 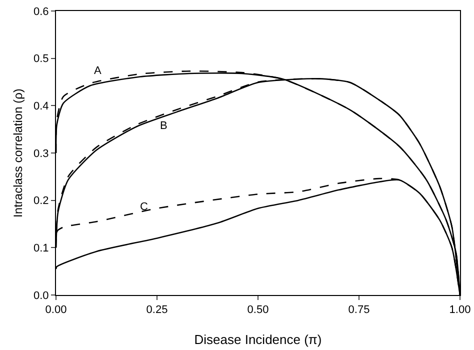 What do you see at coordinates (41, 248) in the screenshot?
I see `y-tick-label: 0.1` at bounding box center [41, 248].